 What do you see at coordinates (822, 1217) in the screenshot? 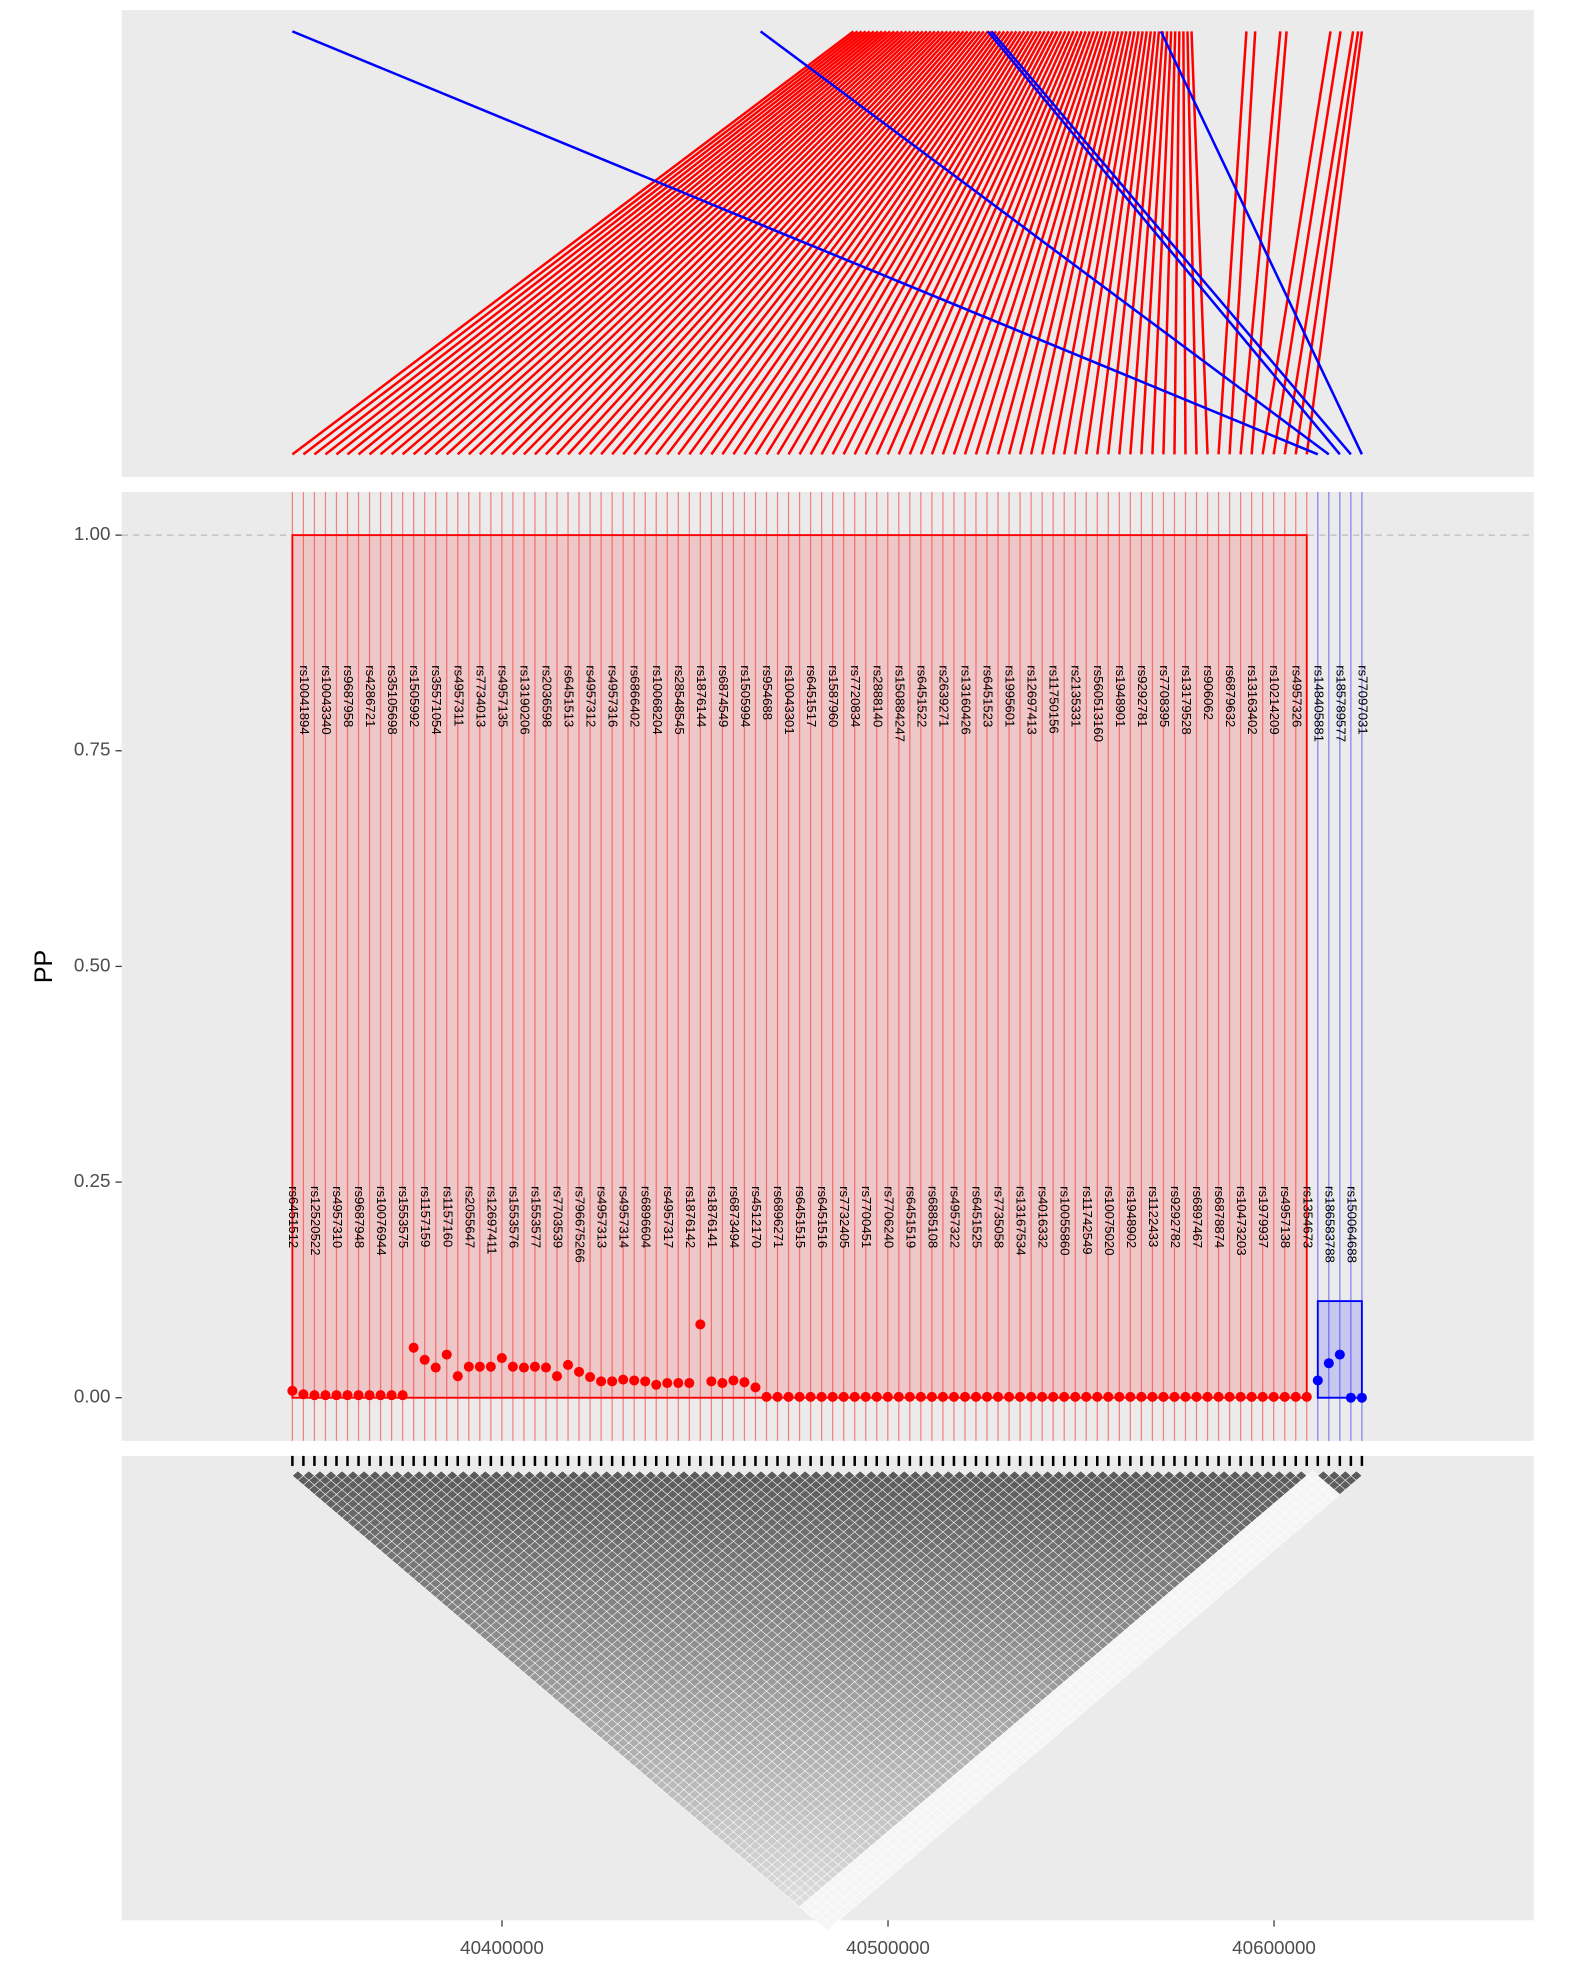
I see `snp-label: rs6451516` at bounding box center [822, 1217].